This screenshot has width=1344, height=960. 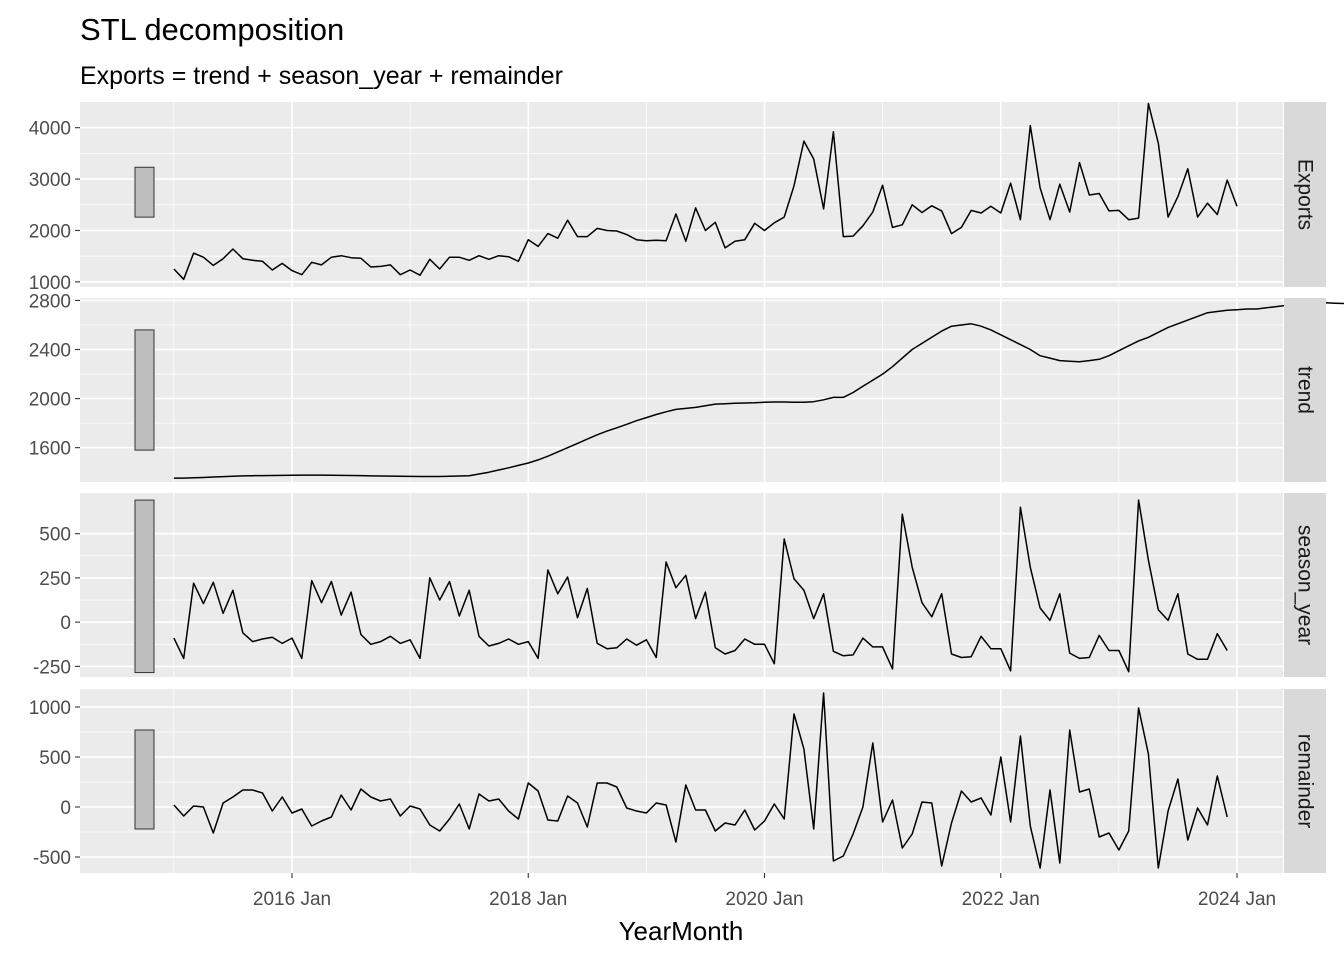 I want to click on strip-label: season_year, so click(x=1305, y=585).